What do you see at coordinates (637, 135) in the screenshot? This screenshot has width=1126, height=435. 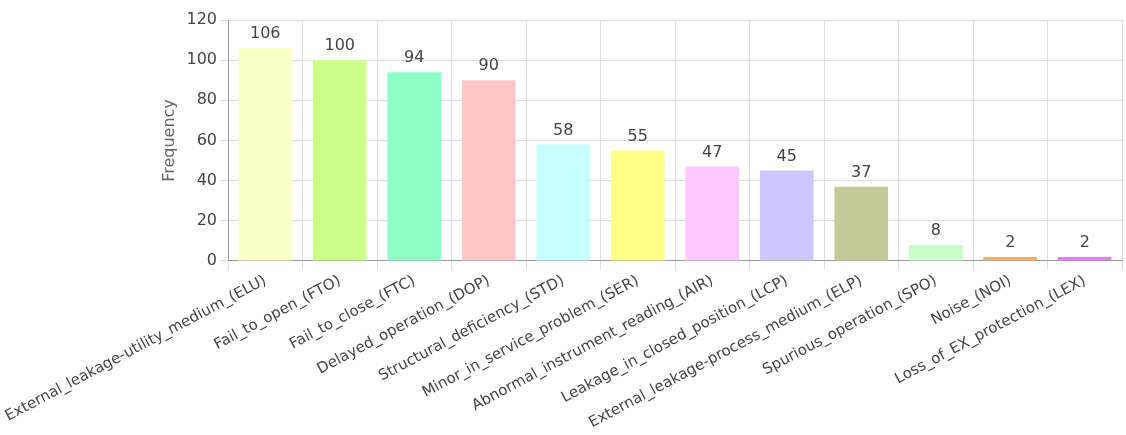 I see `data-label: 55` at bounding box center [637, 135].